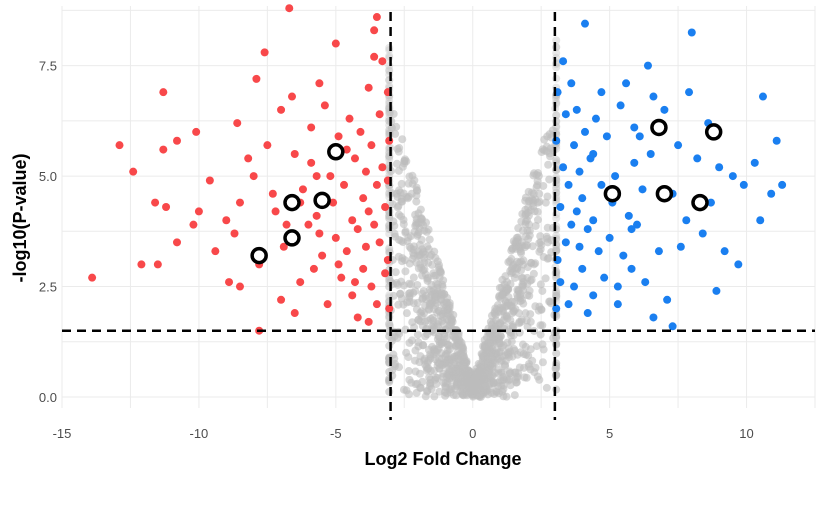 The image size is (819, 510). What do you see at coordinates (292, 238) in the screenshot?
I see `highlighted-point` at bounding box center [292, 238].